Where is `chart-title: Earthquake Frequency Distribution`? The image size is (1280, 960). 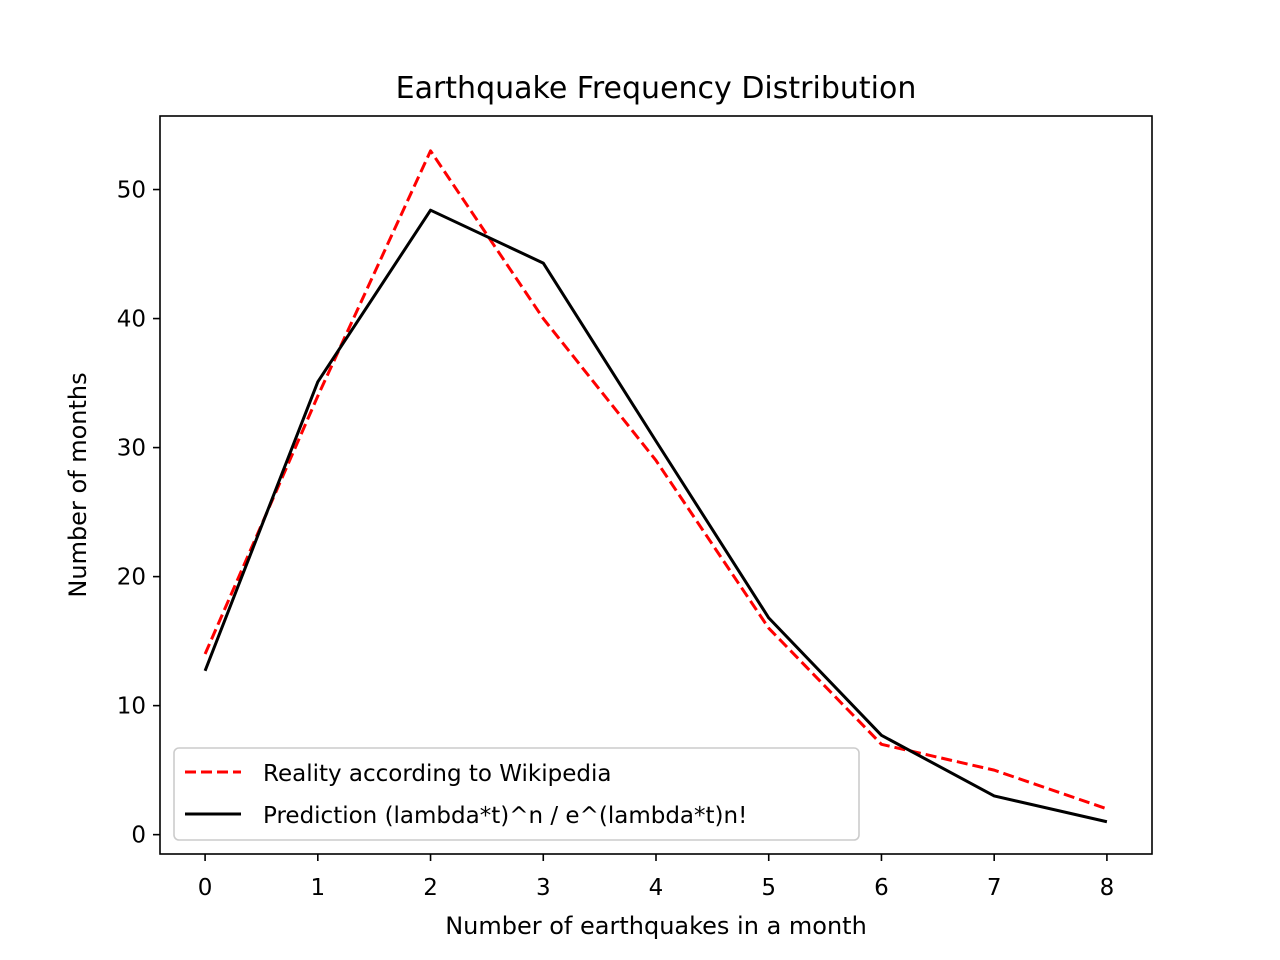
chart-title: Earthquake Frequency Distribution is located at coordinates (656, 88).